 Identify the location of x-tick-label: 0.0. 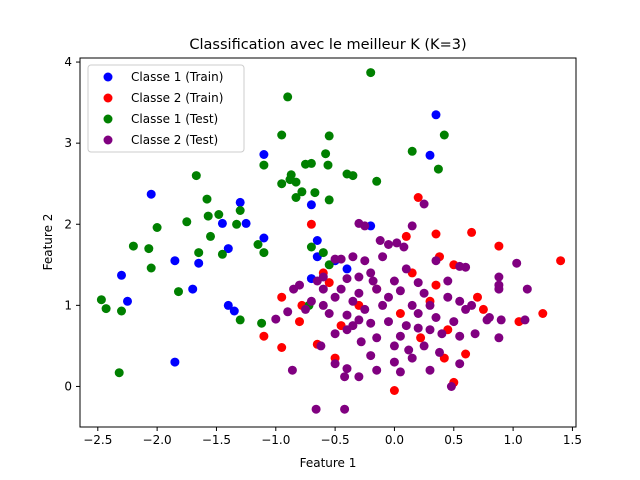
(394, 440).